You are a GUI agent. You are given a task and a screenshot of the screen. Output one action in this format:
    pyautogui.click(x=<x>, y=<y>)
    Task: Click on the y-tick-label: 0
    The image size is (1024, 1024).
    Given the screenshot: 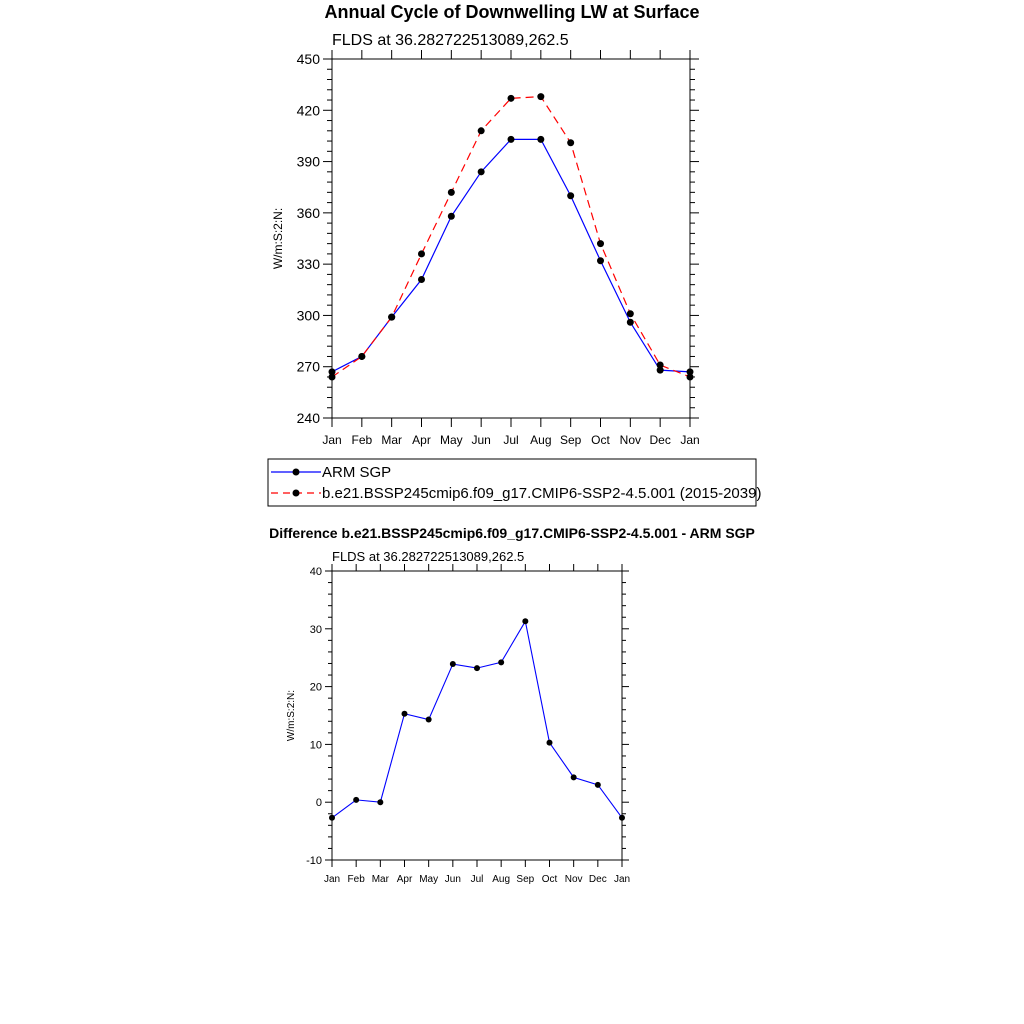 What is the action you would take?
    pyautogui.click(x=319, y=803)
    